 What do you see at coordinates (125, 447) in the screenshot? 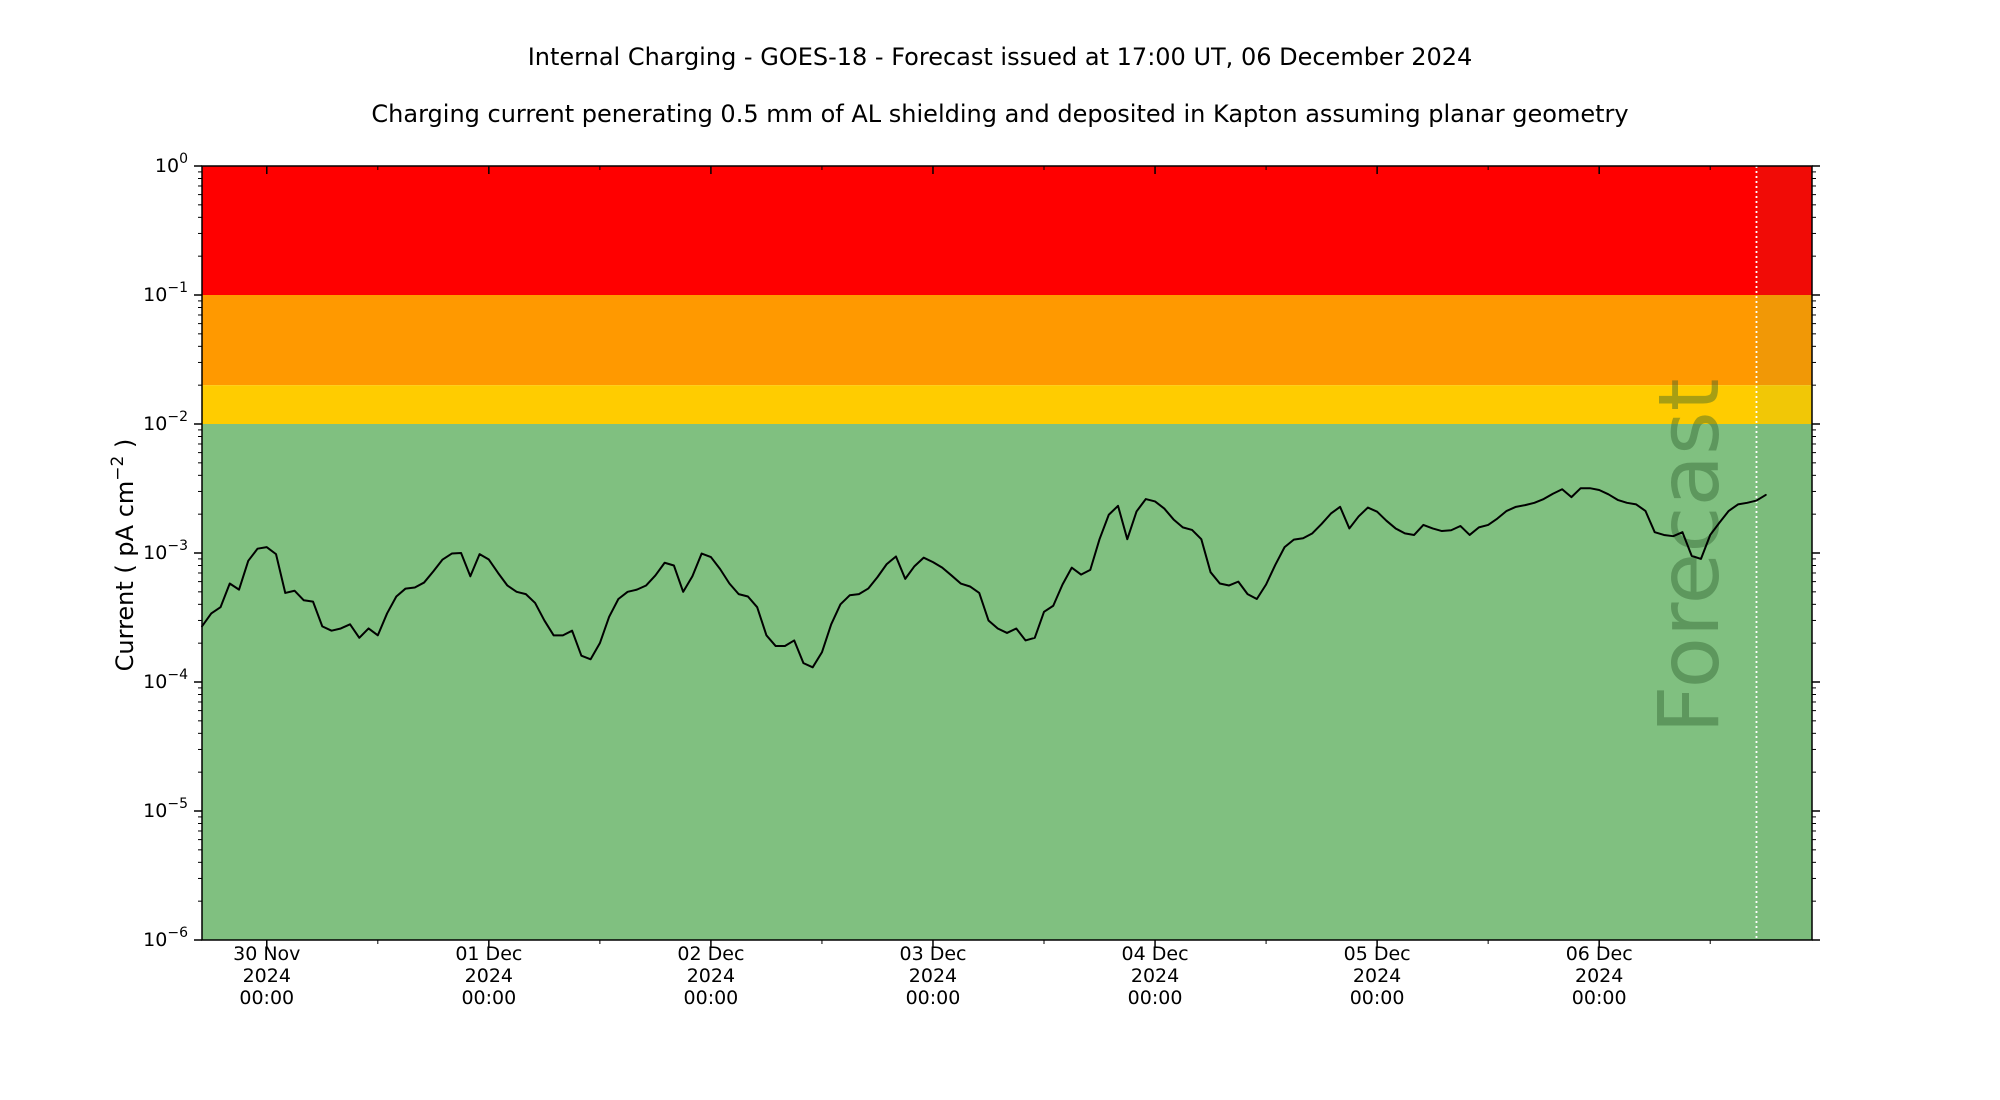
I see `y-axis-label-suffix: )` at bounding box center [125, 447].